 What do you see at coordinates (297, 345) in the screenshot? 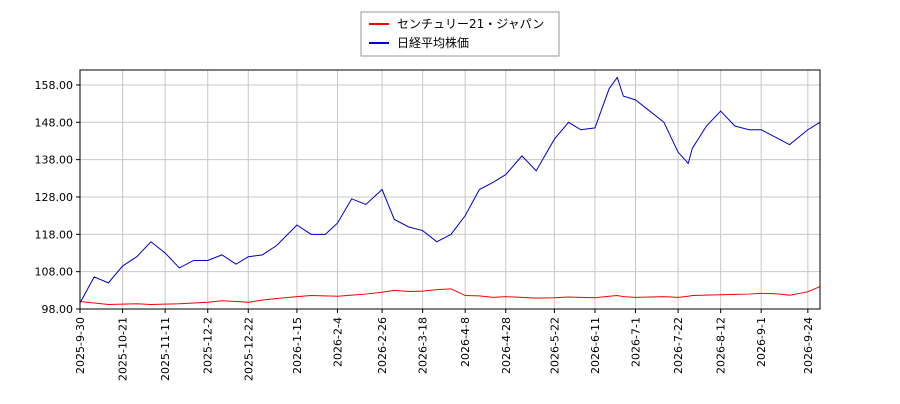
I see `x-tick-label: 2026-1-15` at bounding box center [297, 345].